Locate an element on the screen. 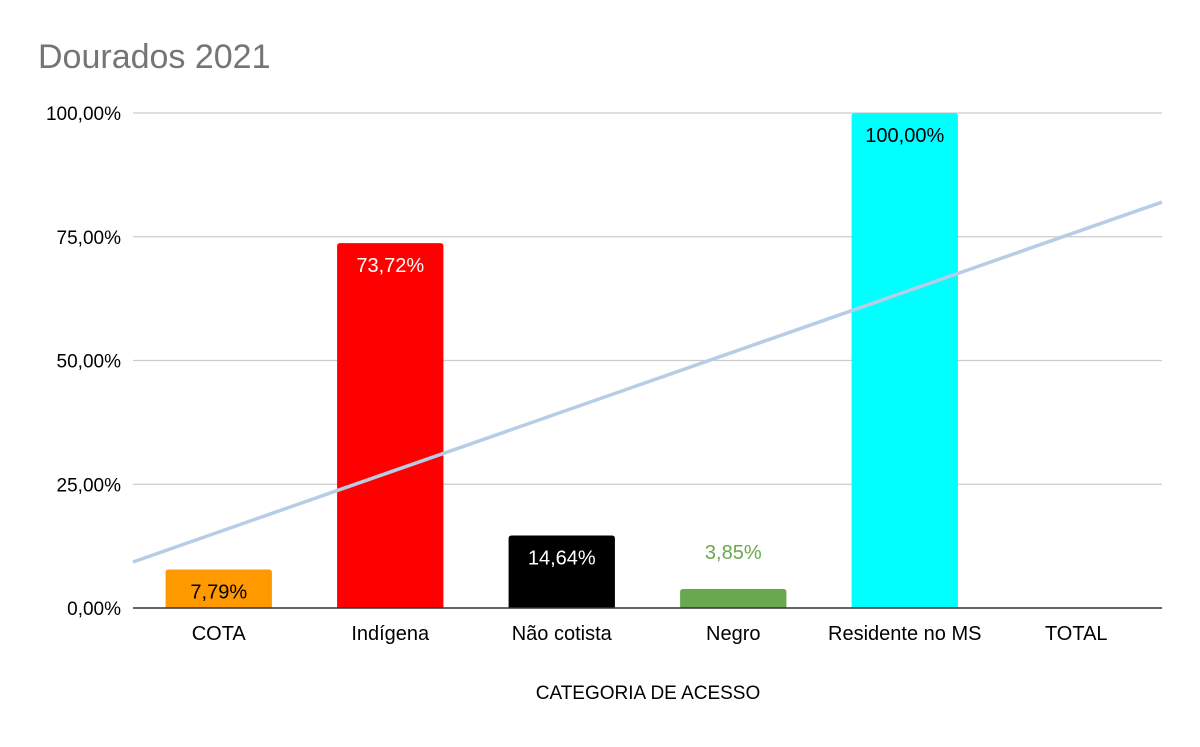  x-tick-label: Negro is located at coordinates (733, 634).